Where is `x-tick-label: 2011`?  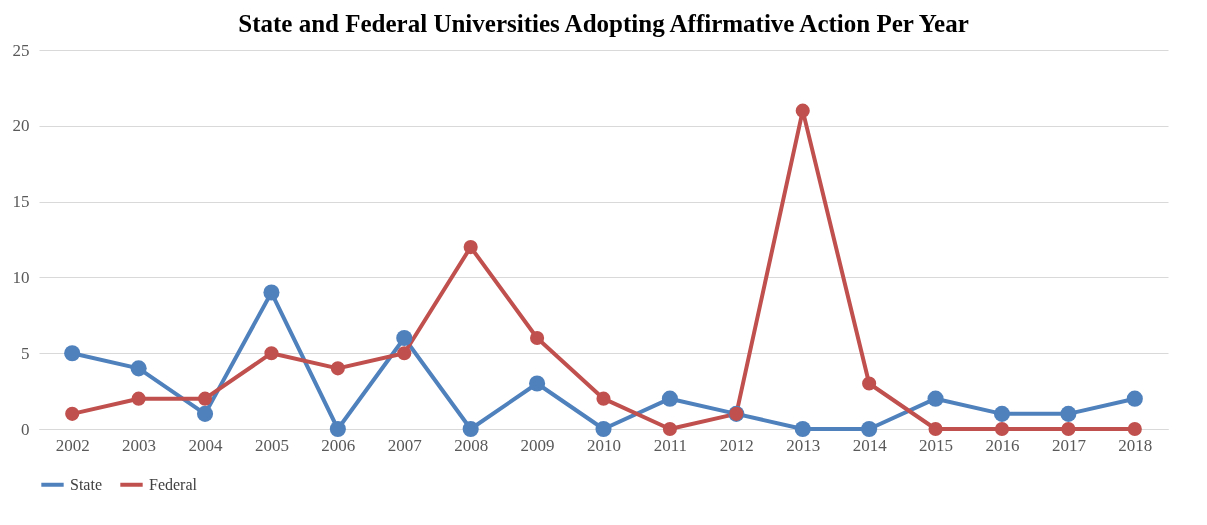 x-tick-label: 2011 is located at coordinates (670, 445).